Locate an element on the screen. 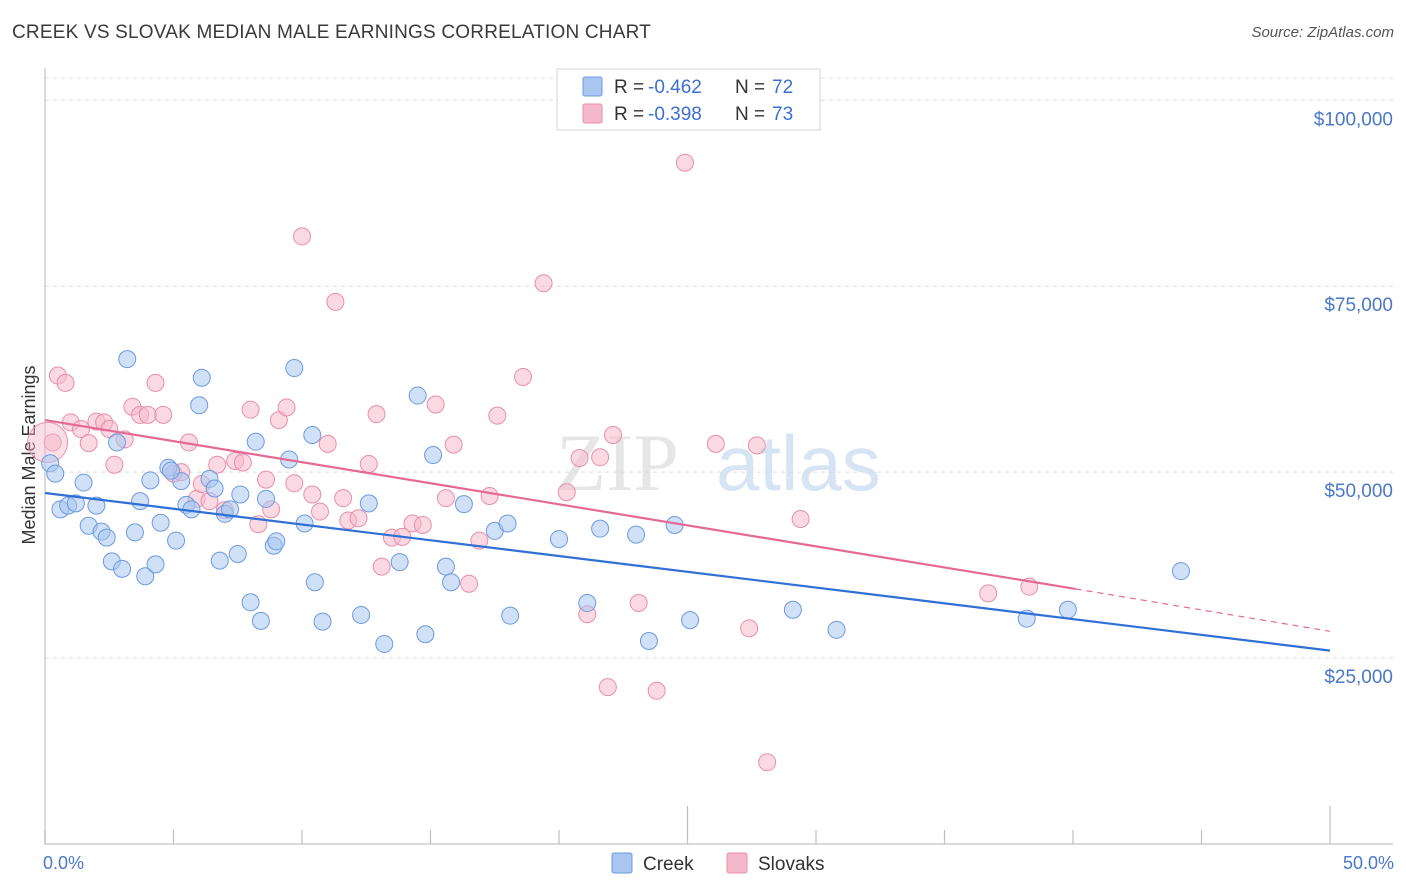  y-tick-label: $75,000 is located at coordinates (1358, 305).